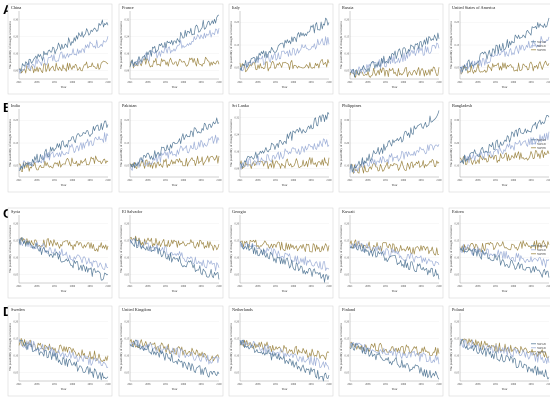 This screenshot has width=550, height=405. Describe the element at coordinates (352, 105) in the screenshot. I see `panel-title: Philippines` at that location.